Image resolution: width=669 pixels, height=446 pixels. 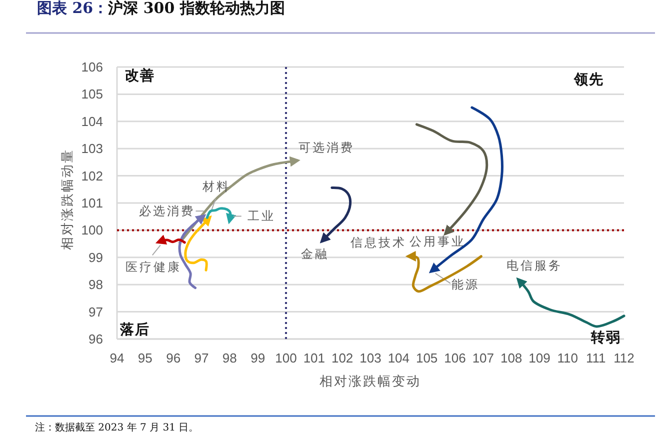 I want to click on y-tick-label: 102, so click(x=92, y=176).